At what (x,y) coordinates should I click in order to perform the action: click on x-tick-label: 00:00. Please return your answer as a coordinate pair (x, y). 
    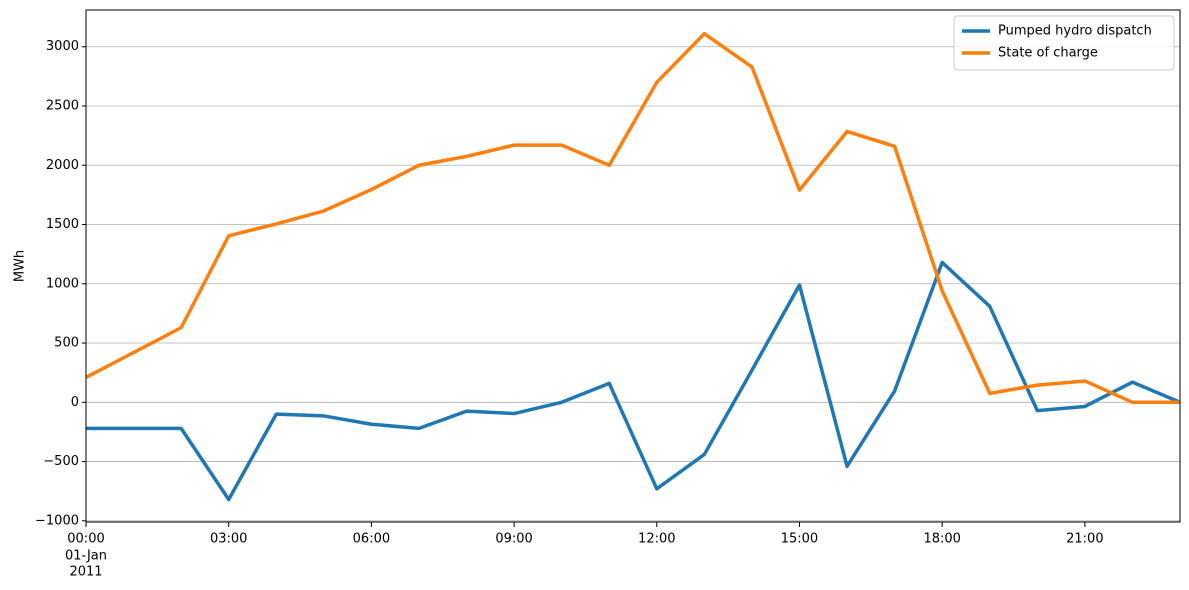
    Looking at the image, I should click on (85, 539).